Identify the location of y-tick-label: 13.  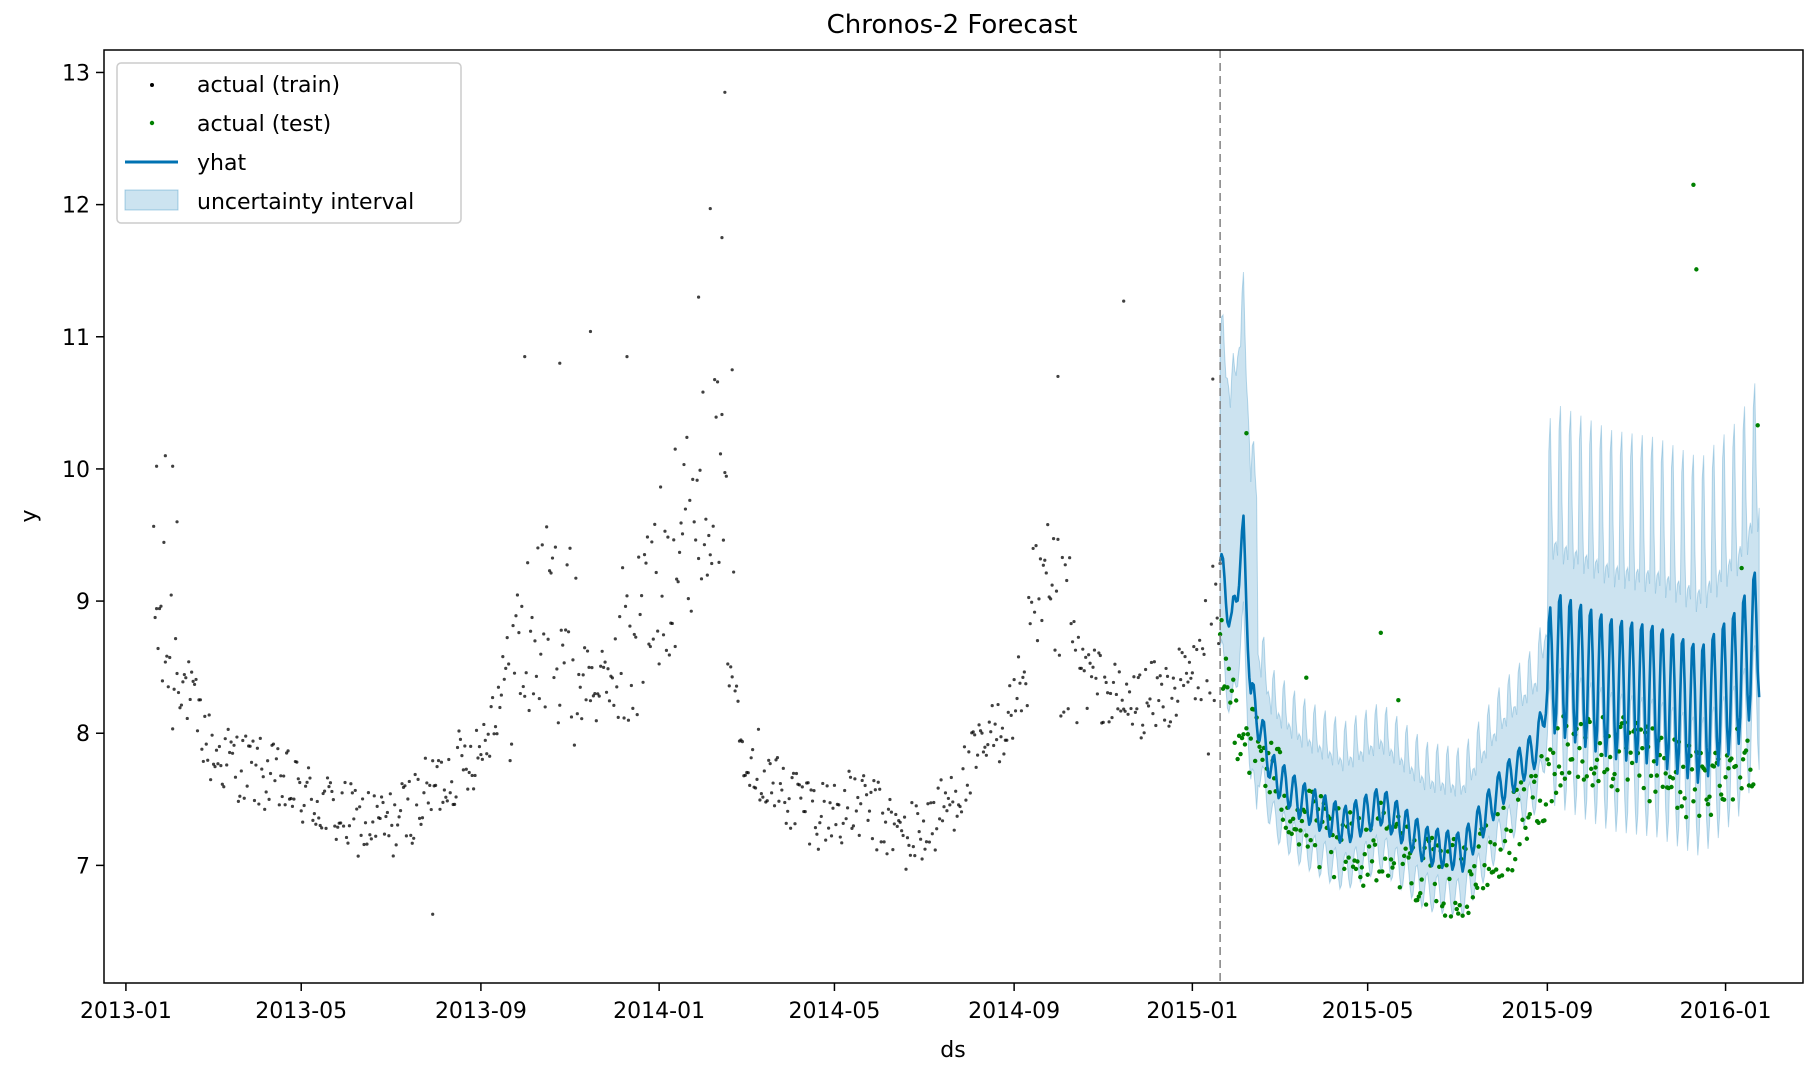
(76, 73).